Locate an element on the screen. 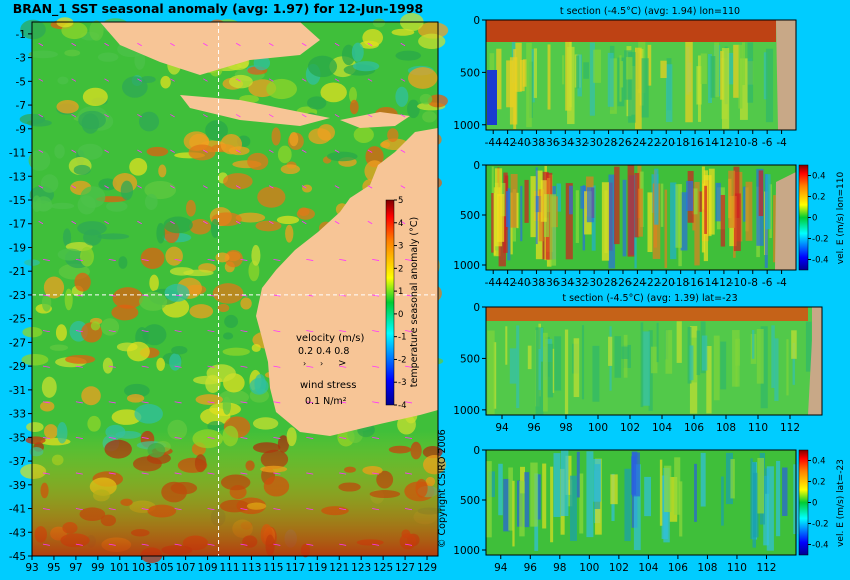 This screenshot has width=850, height=580. vel-section-lon-y-tick-label: 1000 is located at coordinates (466, 266).